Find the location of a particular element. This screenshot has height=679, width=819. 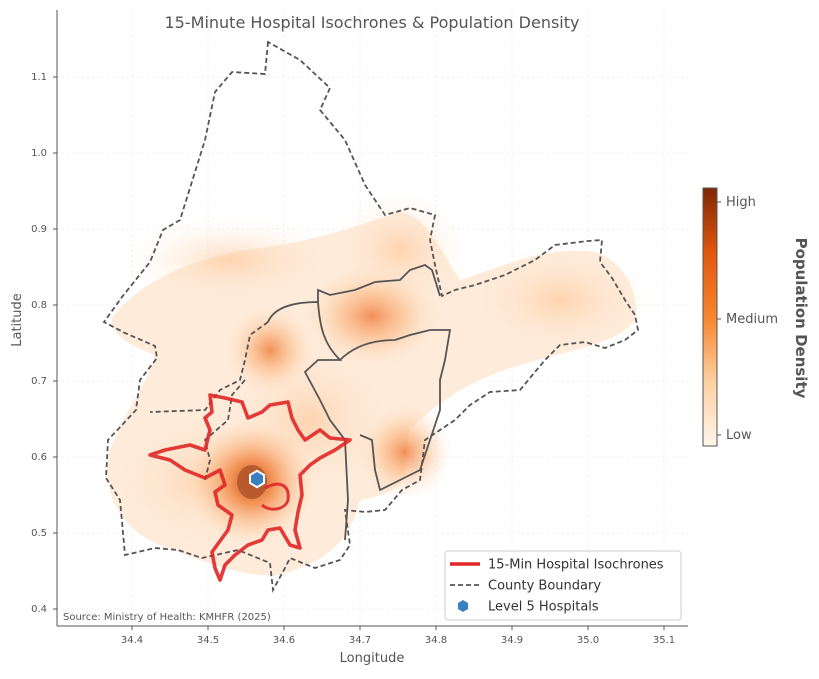

colorbar-high-label: High is located at coordinates (741, 202).